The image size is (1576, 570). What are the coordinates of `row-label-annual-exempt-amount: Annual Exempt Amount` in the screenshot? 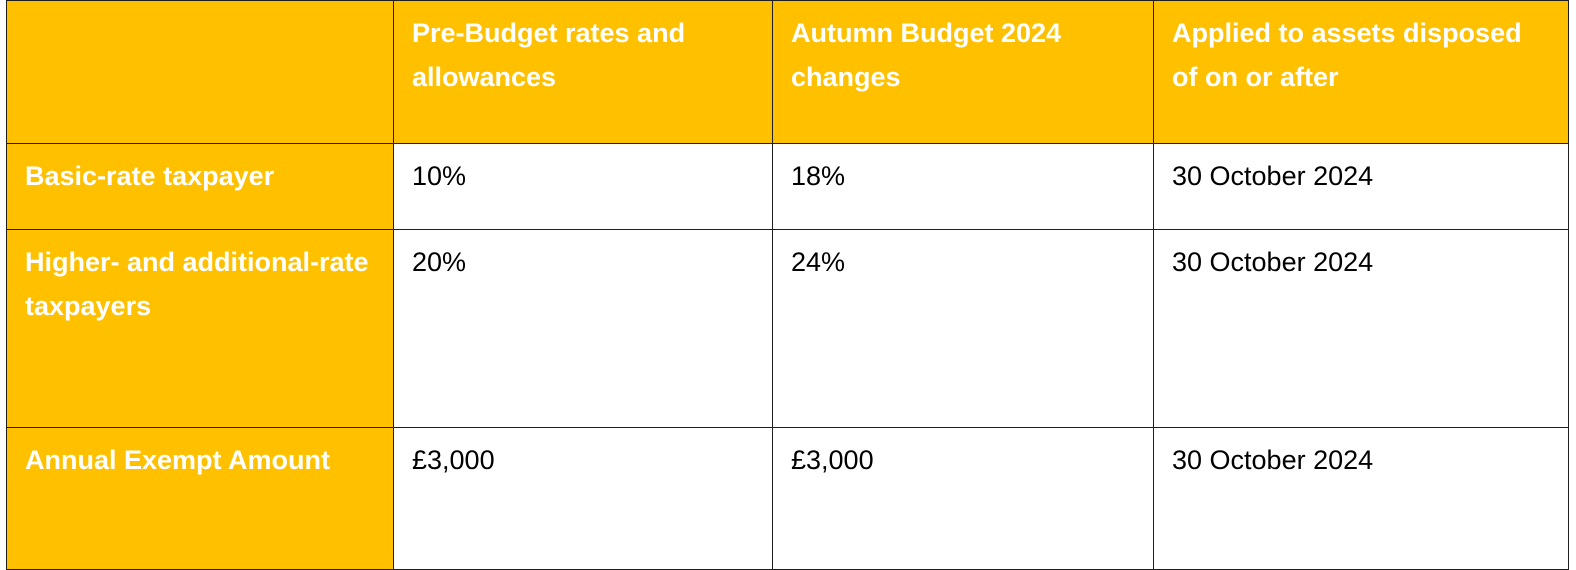 It's located at (200, 498).